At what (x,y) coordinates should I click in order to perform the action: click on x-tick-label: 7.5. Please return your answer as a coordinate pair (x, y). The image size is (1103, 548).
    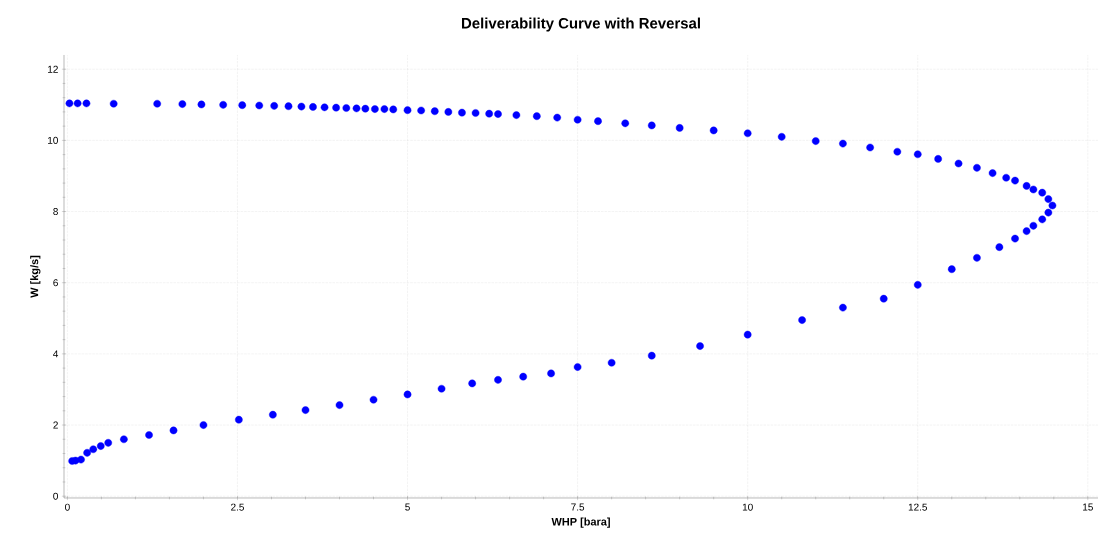
    Looking at the image, I should click on (578, 507).